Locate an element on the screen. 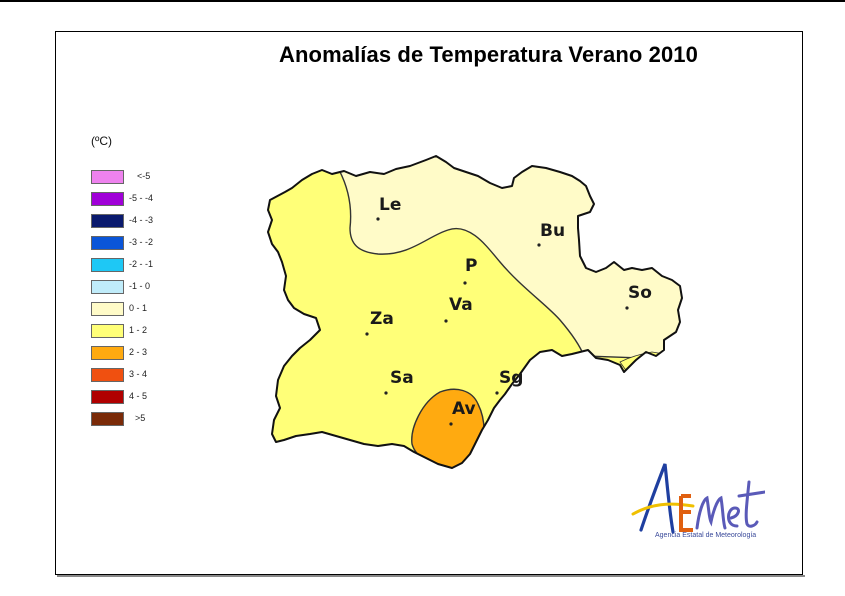 Image resolution: width=845 pixels, height=596 pixels. legend-label: 4 - 5 is located at coordinates (138, 396).